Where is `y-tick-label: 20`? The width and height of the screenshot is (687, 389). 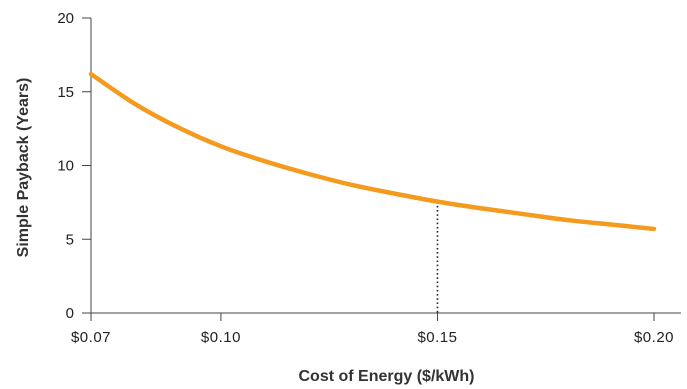 y-tick-label: 20 is located at coordinates (65, 18).